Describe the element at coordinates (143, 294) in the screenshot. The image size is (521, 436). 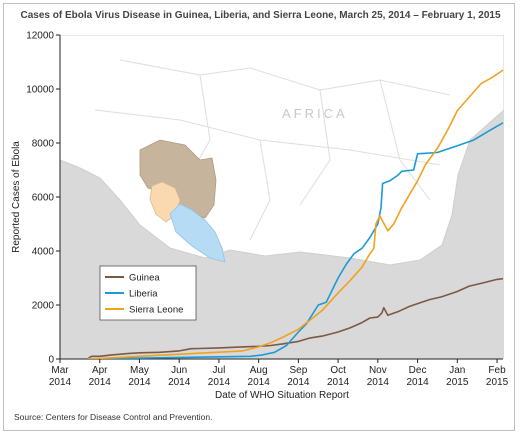
I see `legend-label-liberia: Liberia` at that location.